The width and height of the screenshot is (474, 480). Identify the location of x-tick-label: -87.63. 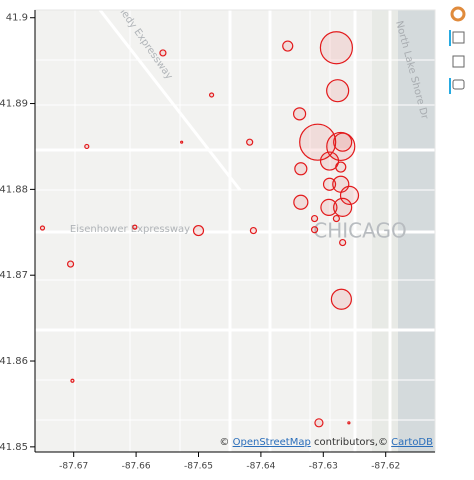
(323, 467).